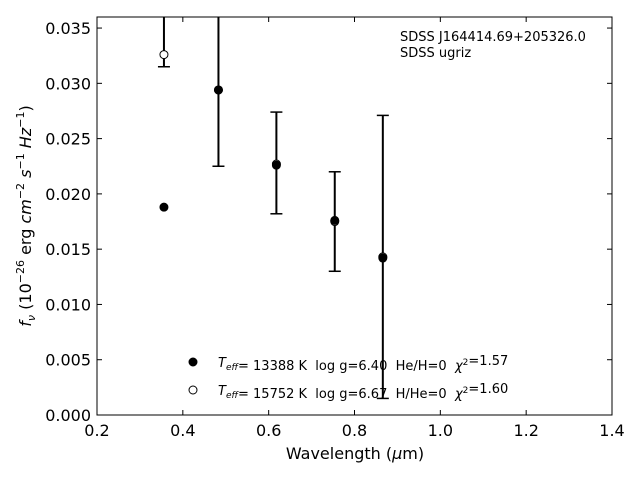  I want to click on annotation-line-1: SDSS J164414.69+205326.0, so click(493, 37).